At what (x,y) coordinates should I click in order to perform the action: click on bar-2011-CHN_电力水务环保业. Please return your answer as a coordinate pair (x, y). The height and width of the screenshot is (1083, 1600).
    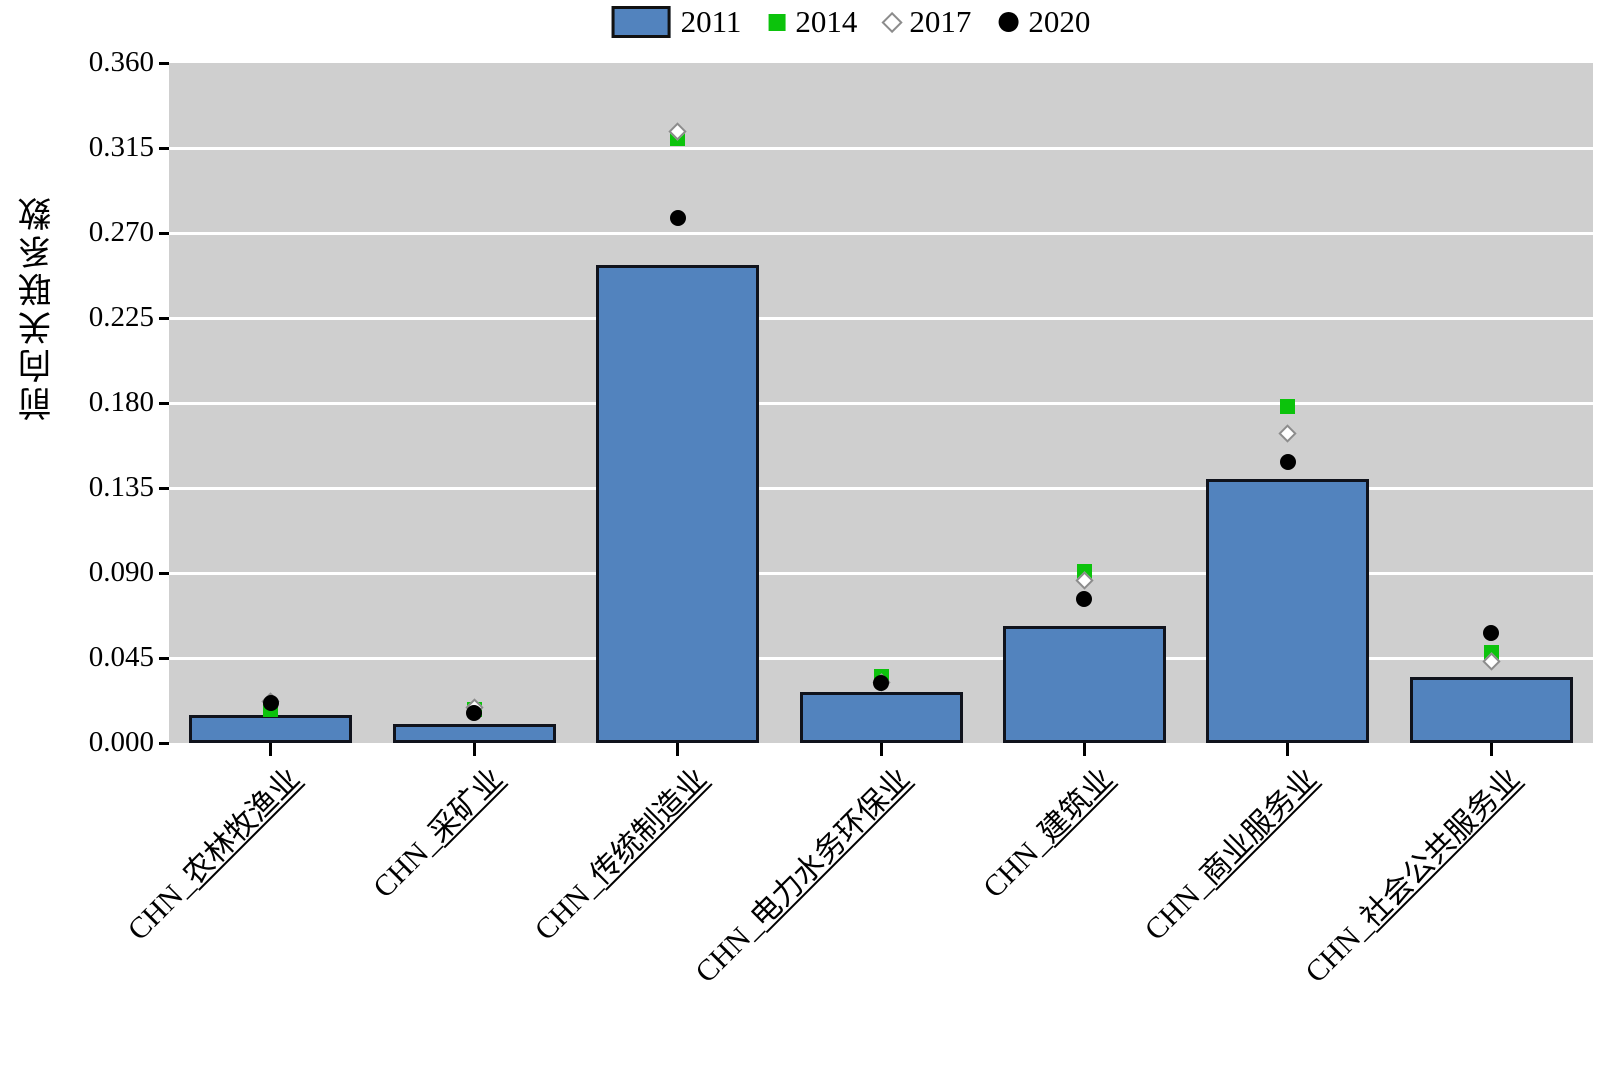
    Looking at the image, I should click on (881, 717).